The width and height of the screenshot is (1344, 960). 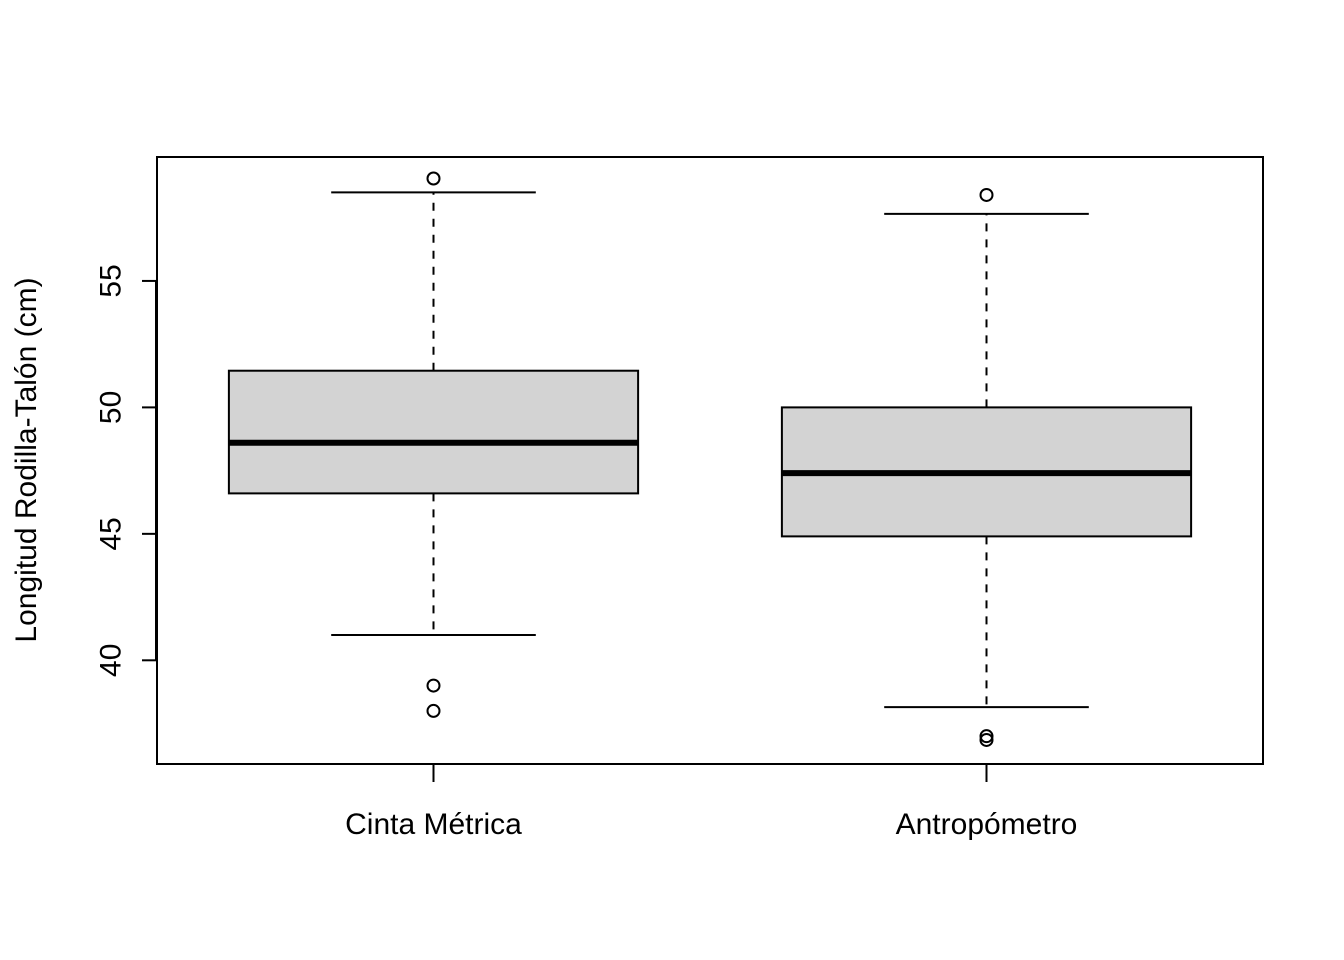 I want to click on y-axis-title: Longitud Rodilla-Talón (cm), so click(x=26, y=459).